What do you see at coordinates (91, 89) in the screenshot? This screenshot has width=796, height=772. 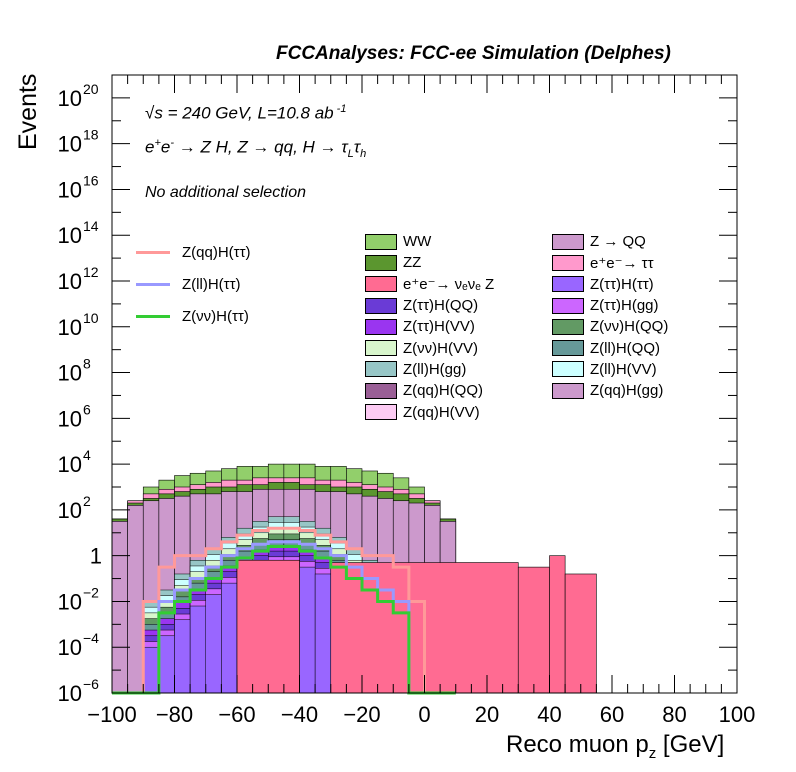 I see `y-tick-exponent: 20` at bounding box center [91, 89].